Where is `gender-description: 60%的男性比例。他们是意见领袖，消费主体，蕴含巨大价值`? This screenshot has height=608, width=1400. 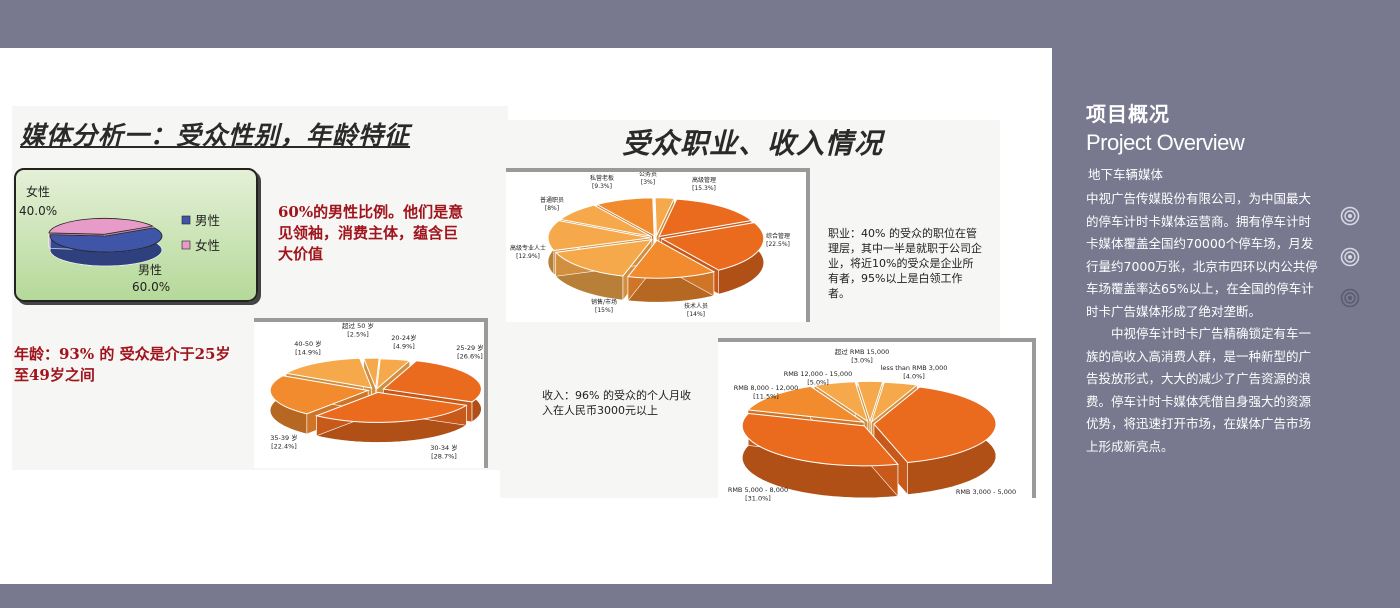
gender-description: 60%的男性比例。他们是意见领袖，消费主体，蕴含巨大价值 is located at coordinates (371, 233).